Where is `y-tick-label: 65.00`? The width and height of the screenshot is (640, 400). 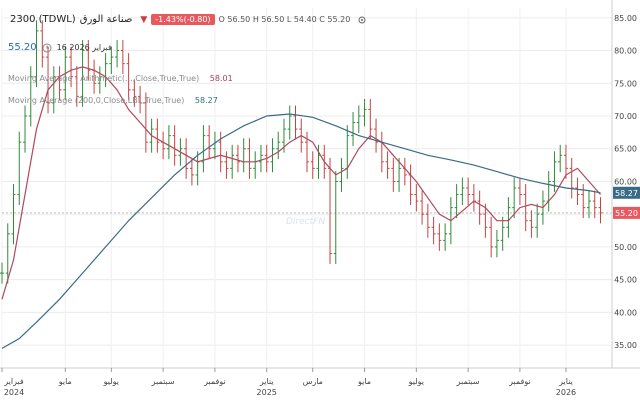 y-tick-label: 65.00 is located at coordinates (625, 149).